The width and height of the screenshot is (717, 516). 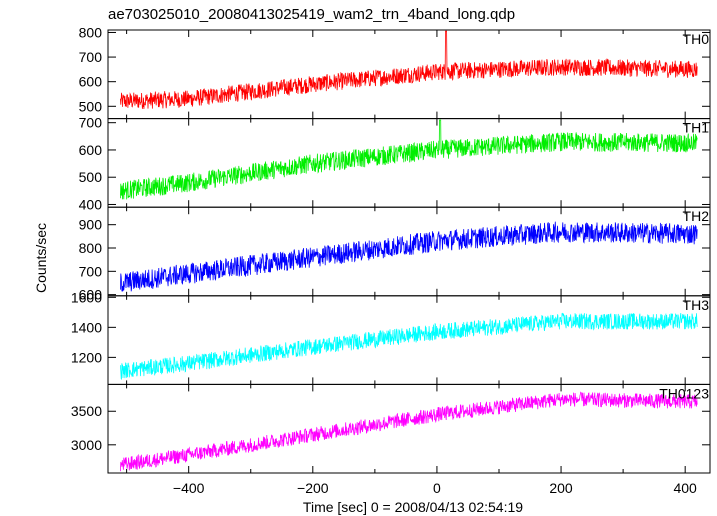 What do you see at coordinates (86, 357) in the screenshot?
I see `y-tick-label: 1200` at bounding box center [86, 357].